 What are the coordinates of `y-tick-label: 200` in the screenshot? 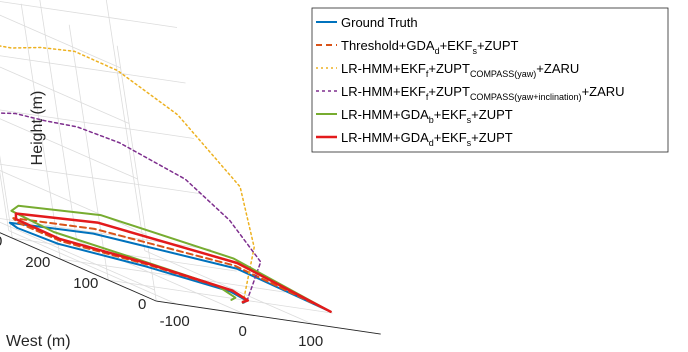 It's located at (37, 262).